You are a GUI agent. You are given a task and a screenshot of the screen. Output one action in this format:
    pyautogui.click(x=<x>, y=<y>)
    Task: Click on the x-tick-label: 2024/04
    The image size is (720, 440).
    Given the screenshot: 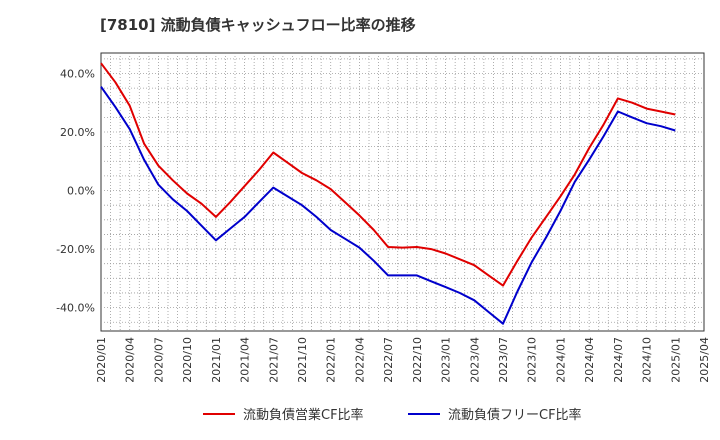 What is the action you would take?
    pyautogui.click(x=589, y=360)
    